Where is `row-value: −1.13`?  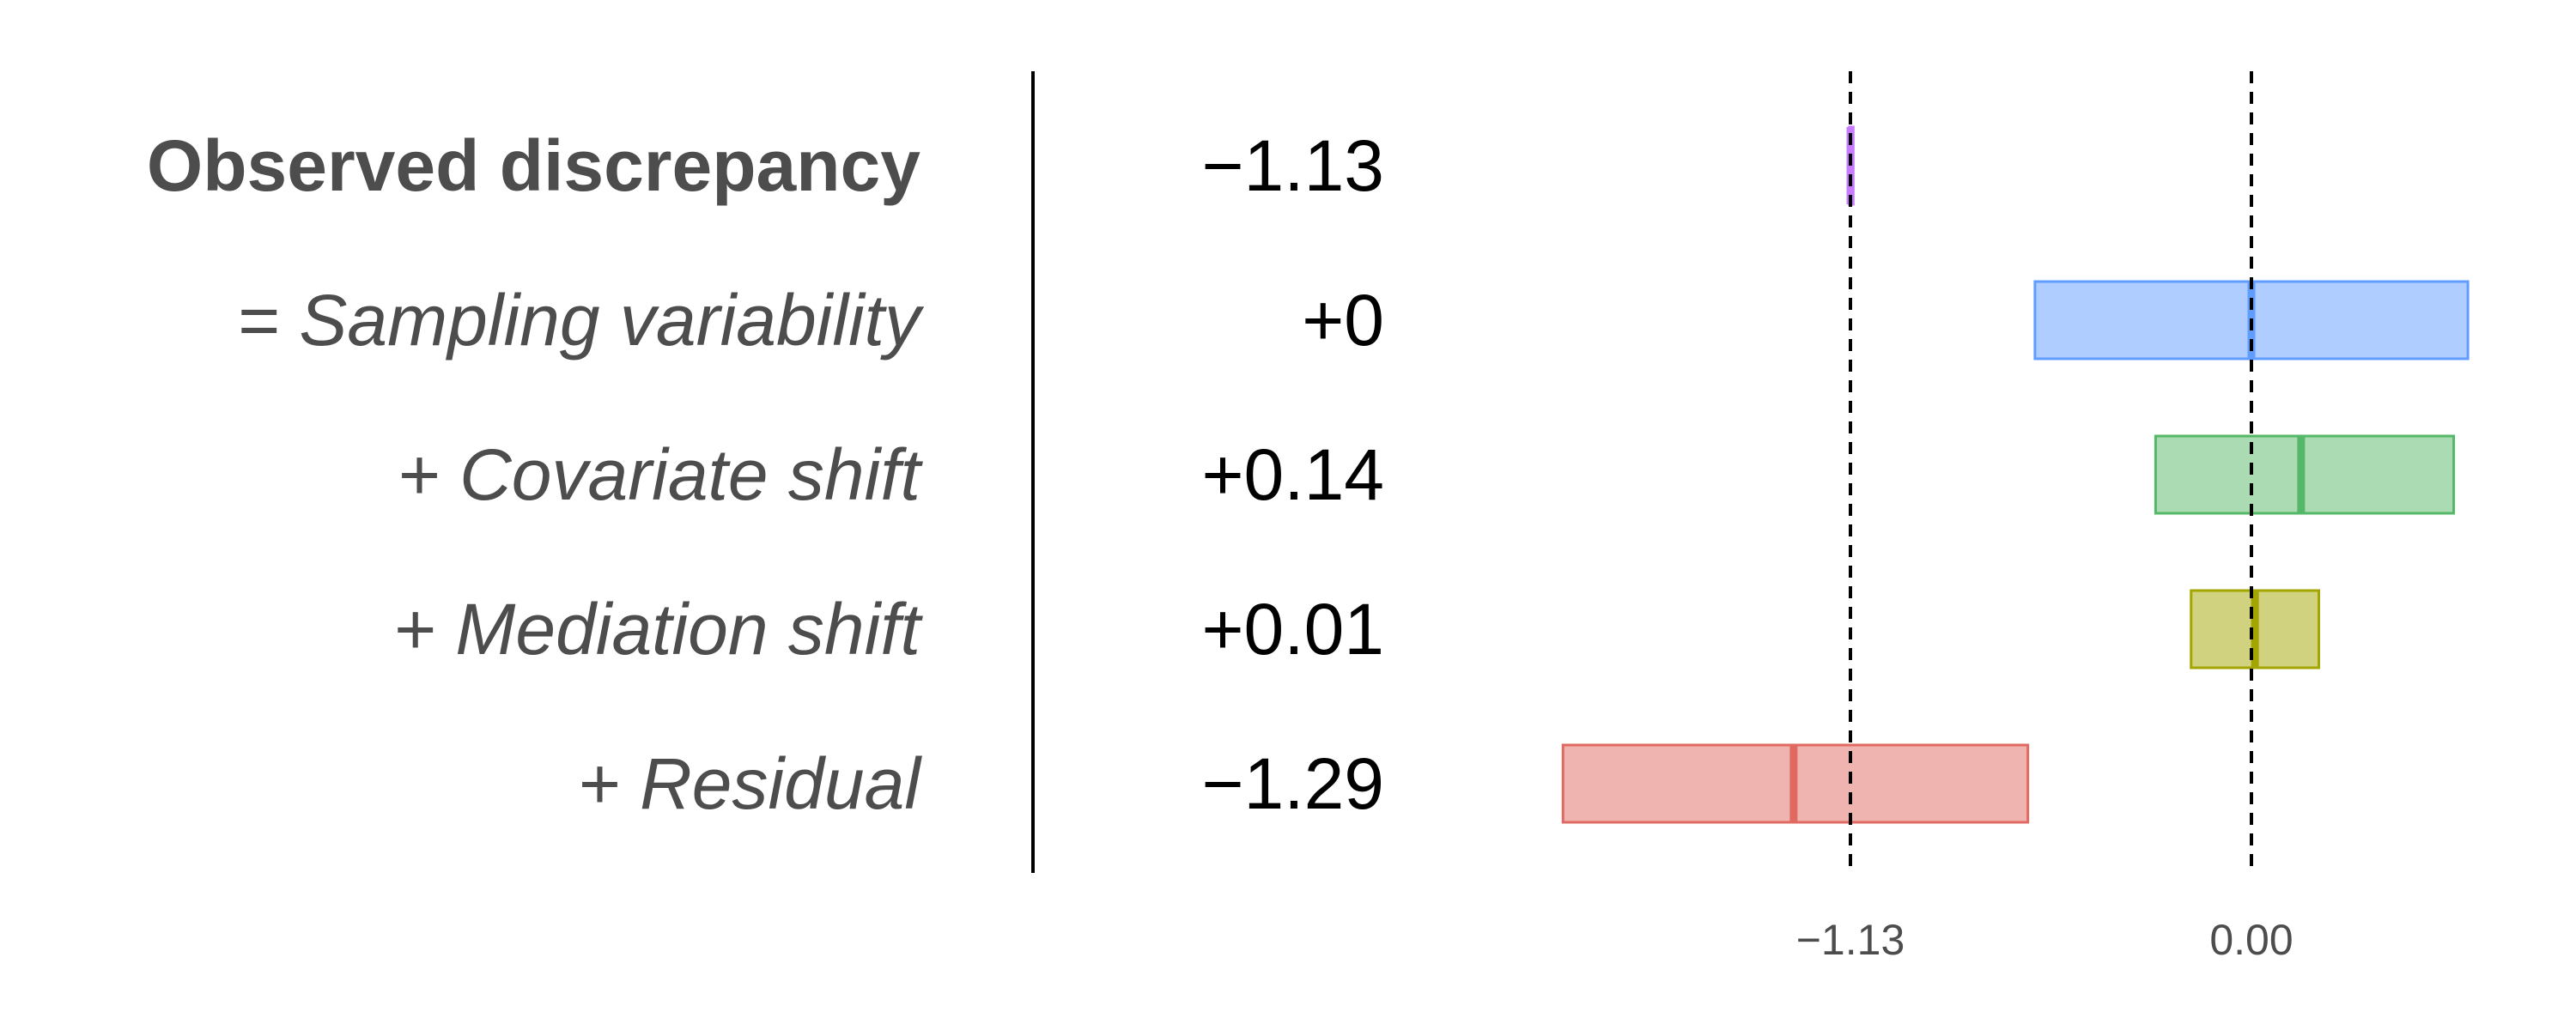 row-value: −1.13 is located at coordinates (1292, 165).